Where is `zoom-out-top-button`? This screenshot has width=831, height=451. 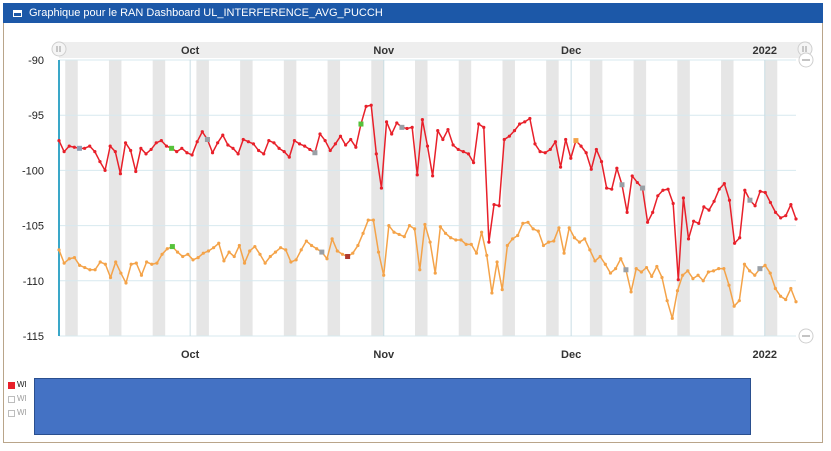
zoom-out-top-button is located at coordinates (806, 60).